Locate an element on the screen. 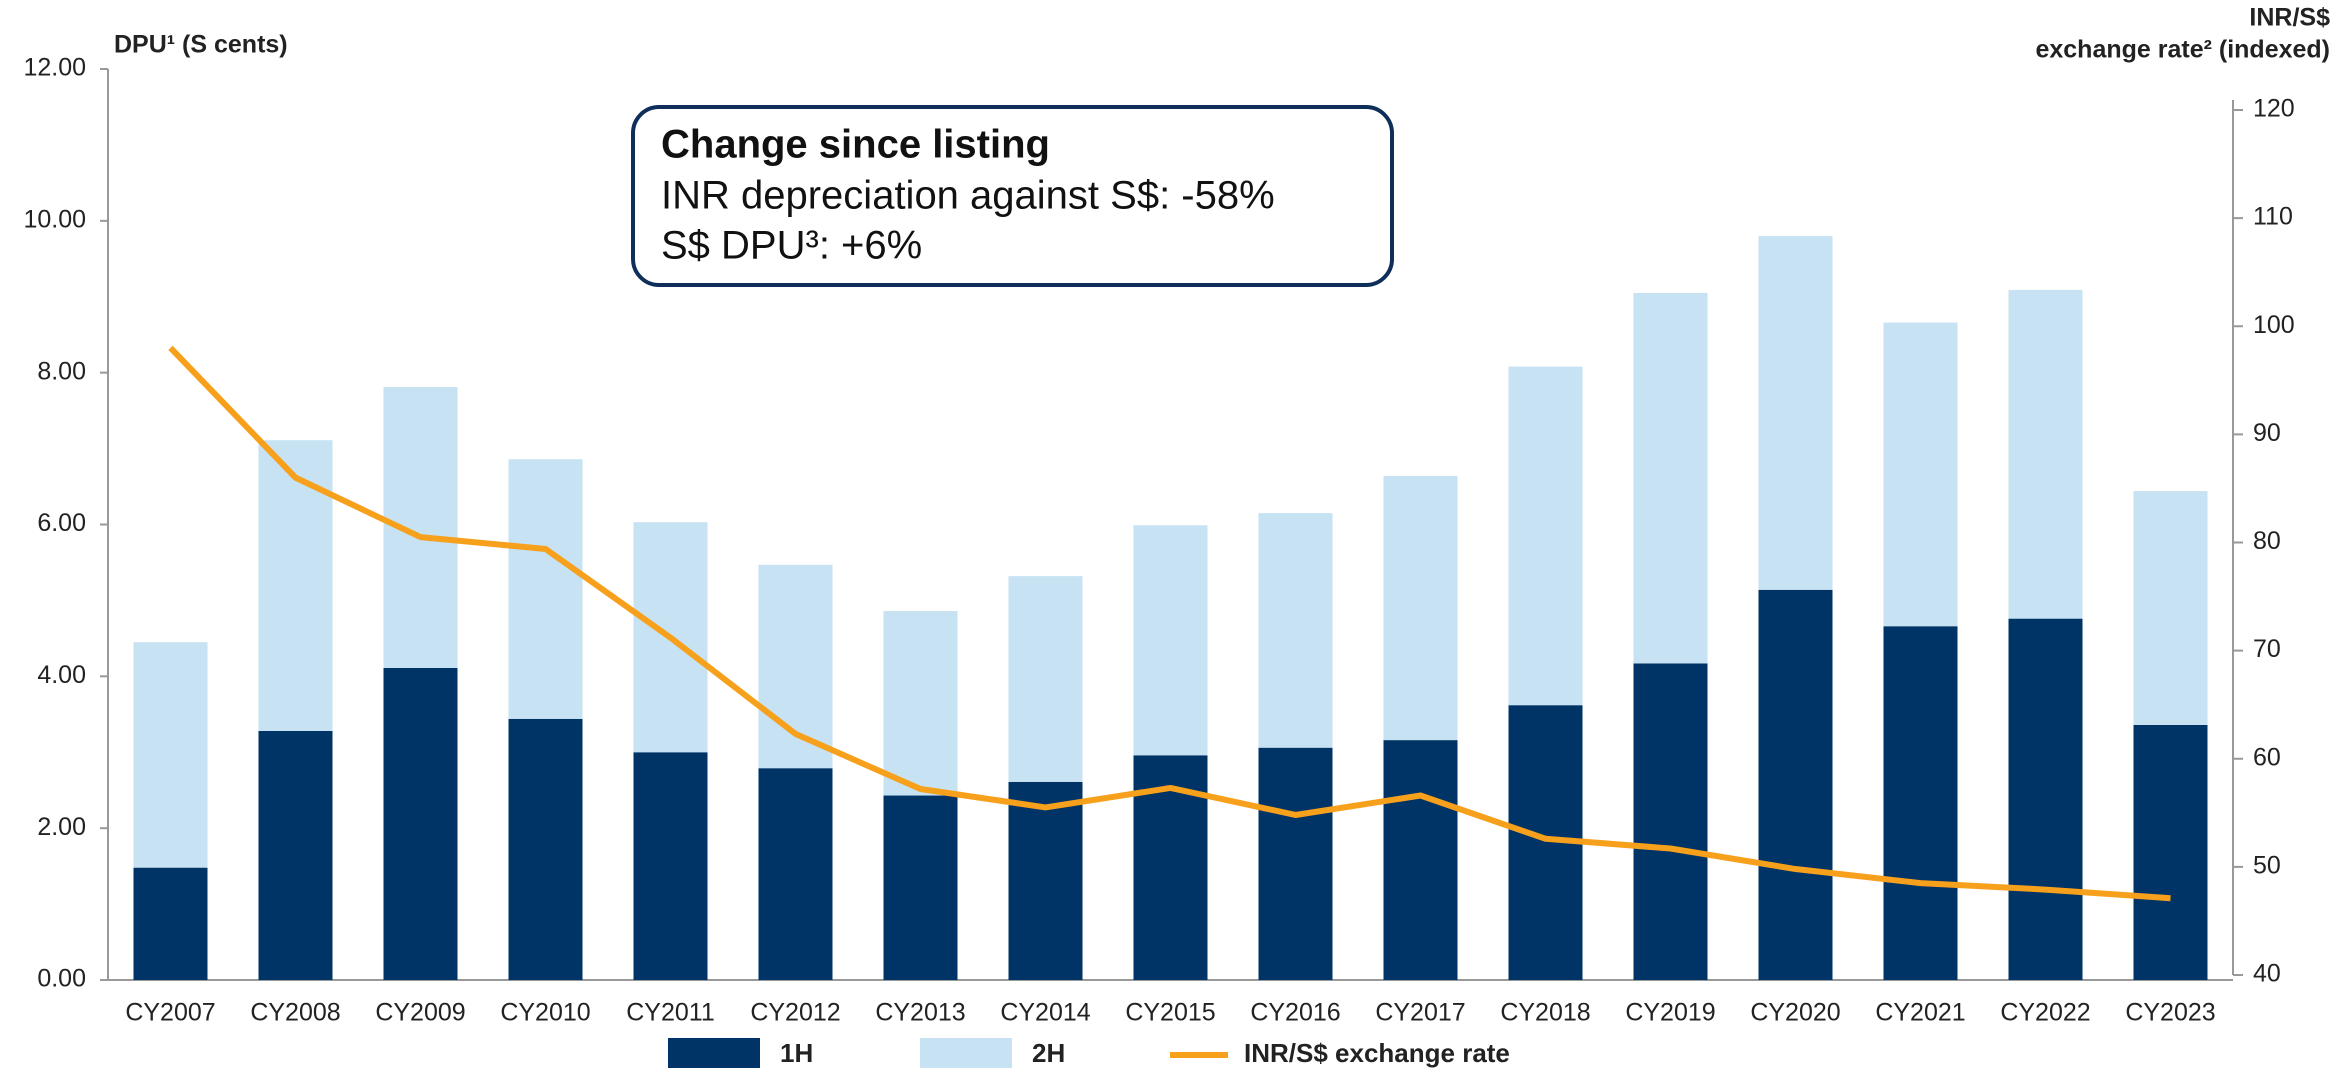 Image resolution: width=2344 pixels, height=1068 pixels. y-tick-label: 10.00 is located at coordinates (54, 219).